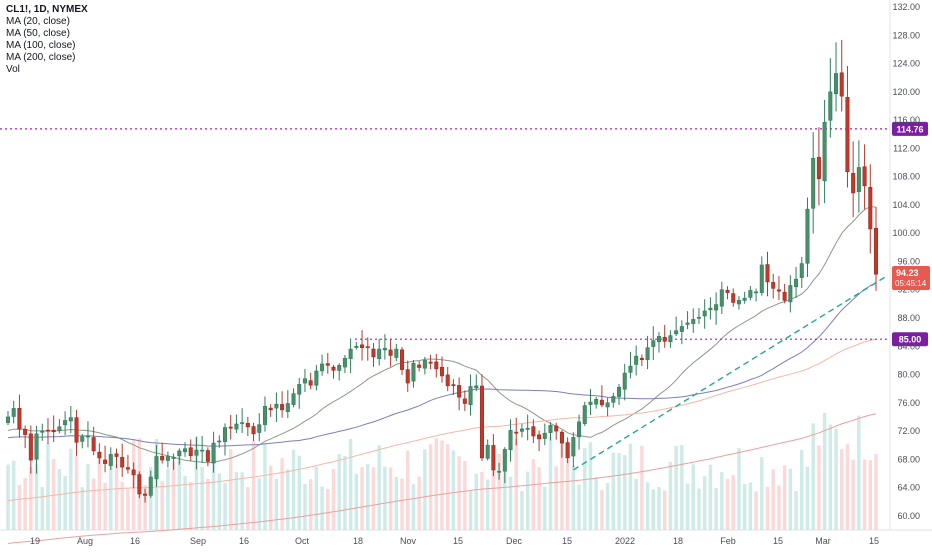 Image resolution: width=932 pixels, height=555 pixels. I want to click on x-tick-label: 16, so click(135, 541).